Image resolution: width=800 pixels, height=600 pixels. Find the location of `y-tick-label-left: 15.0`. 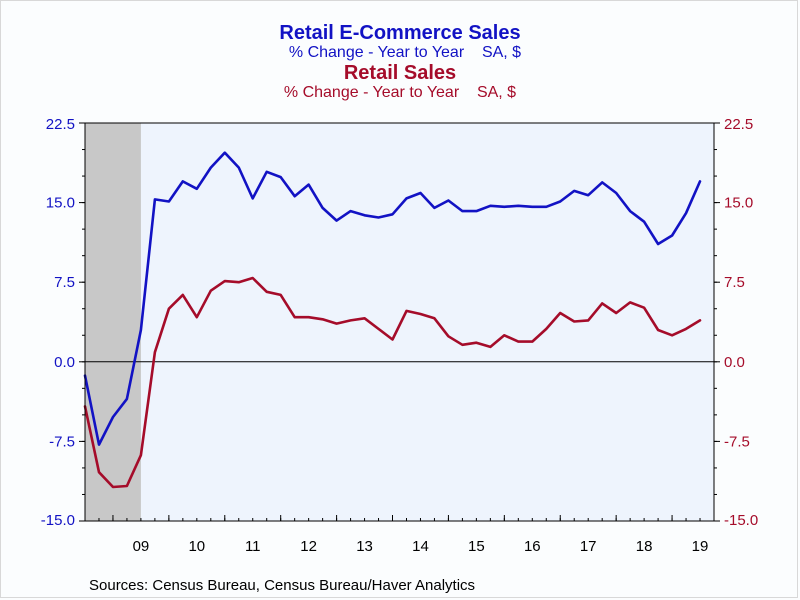

y-tick-label-left: 15.0 is located at coordinates (60, 203).